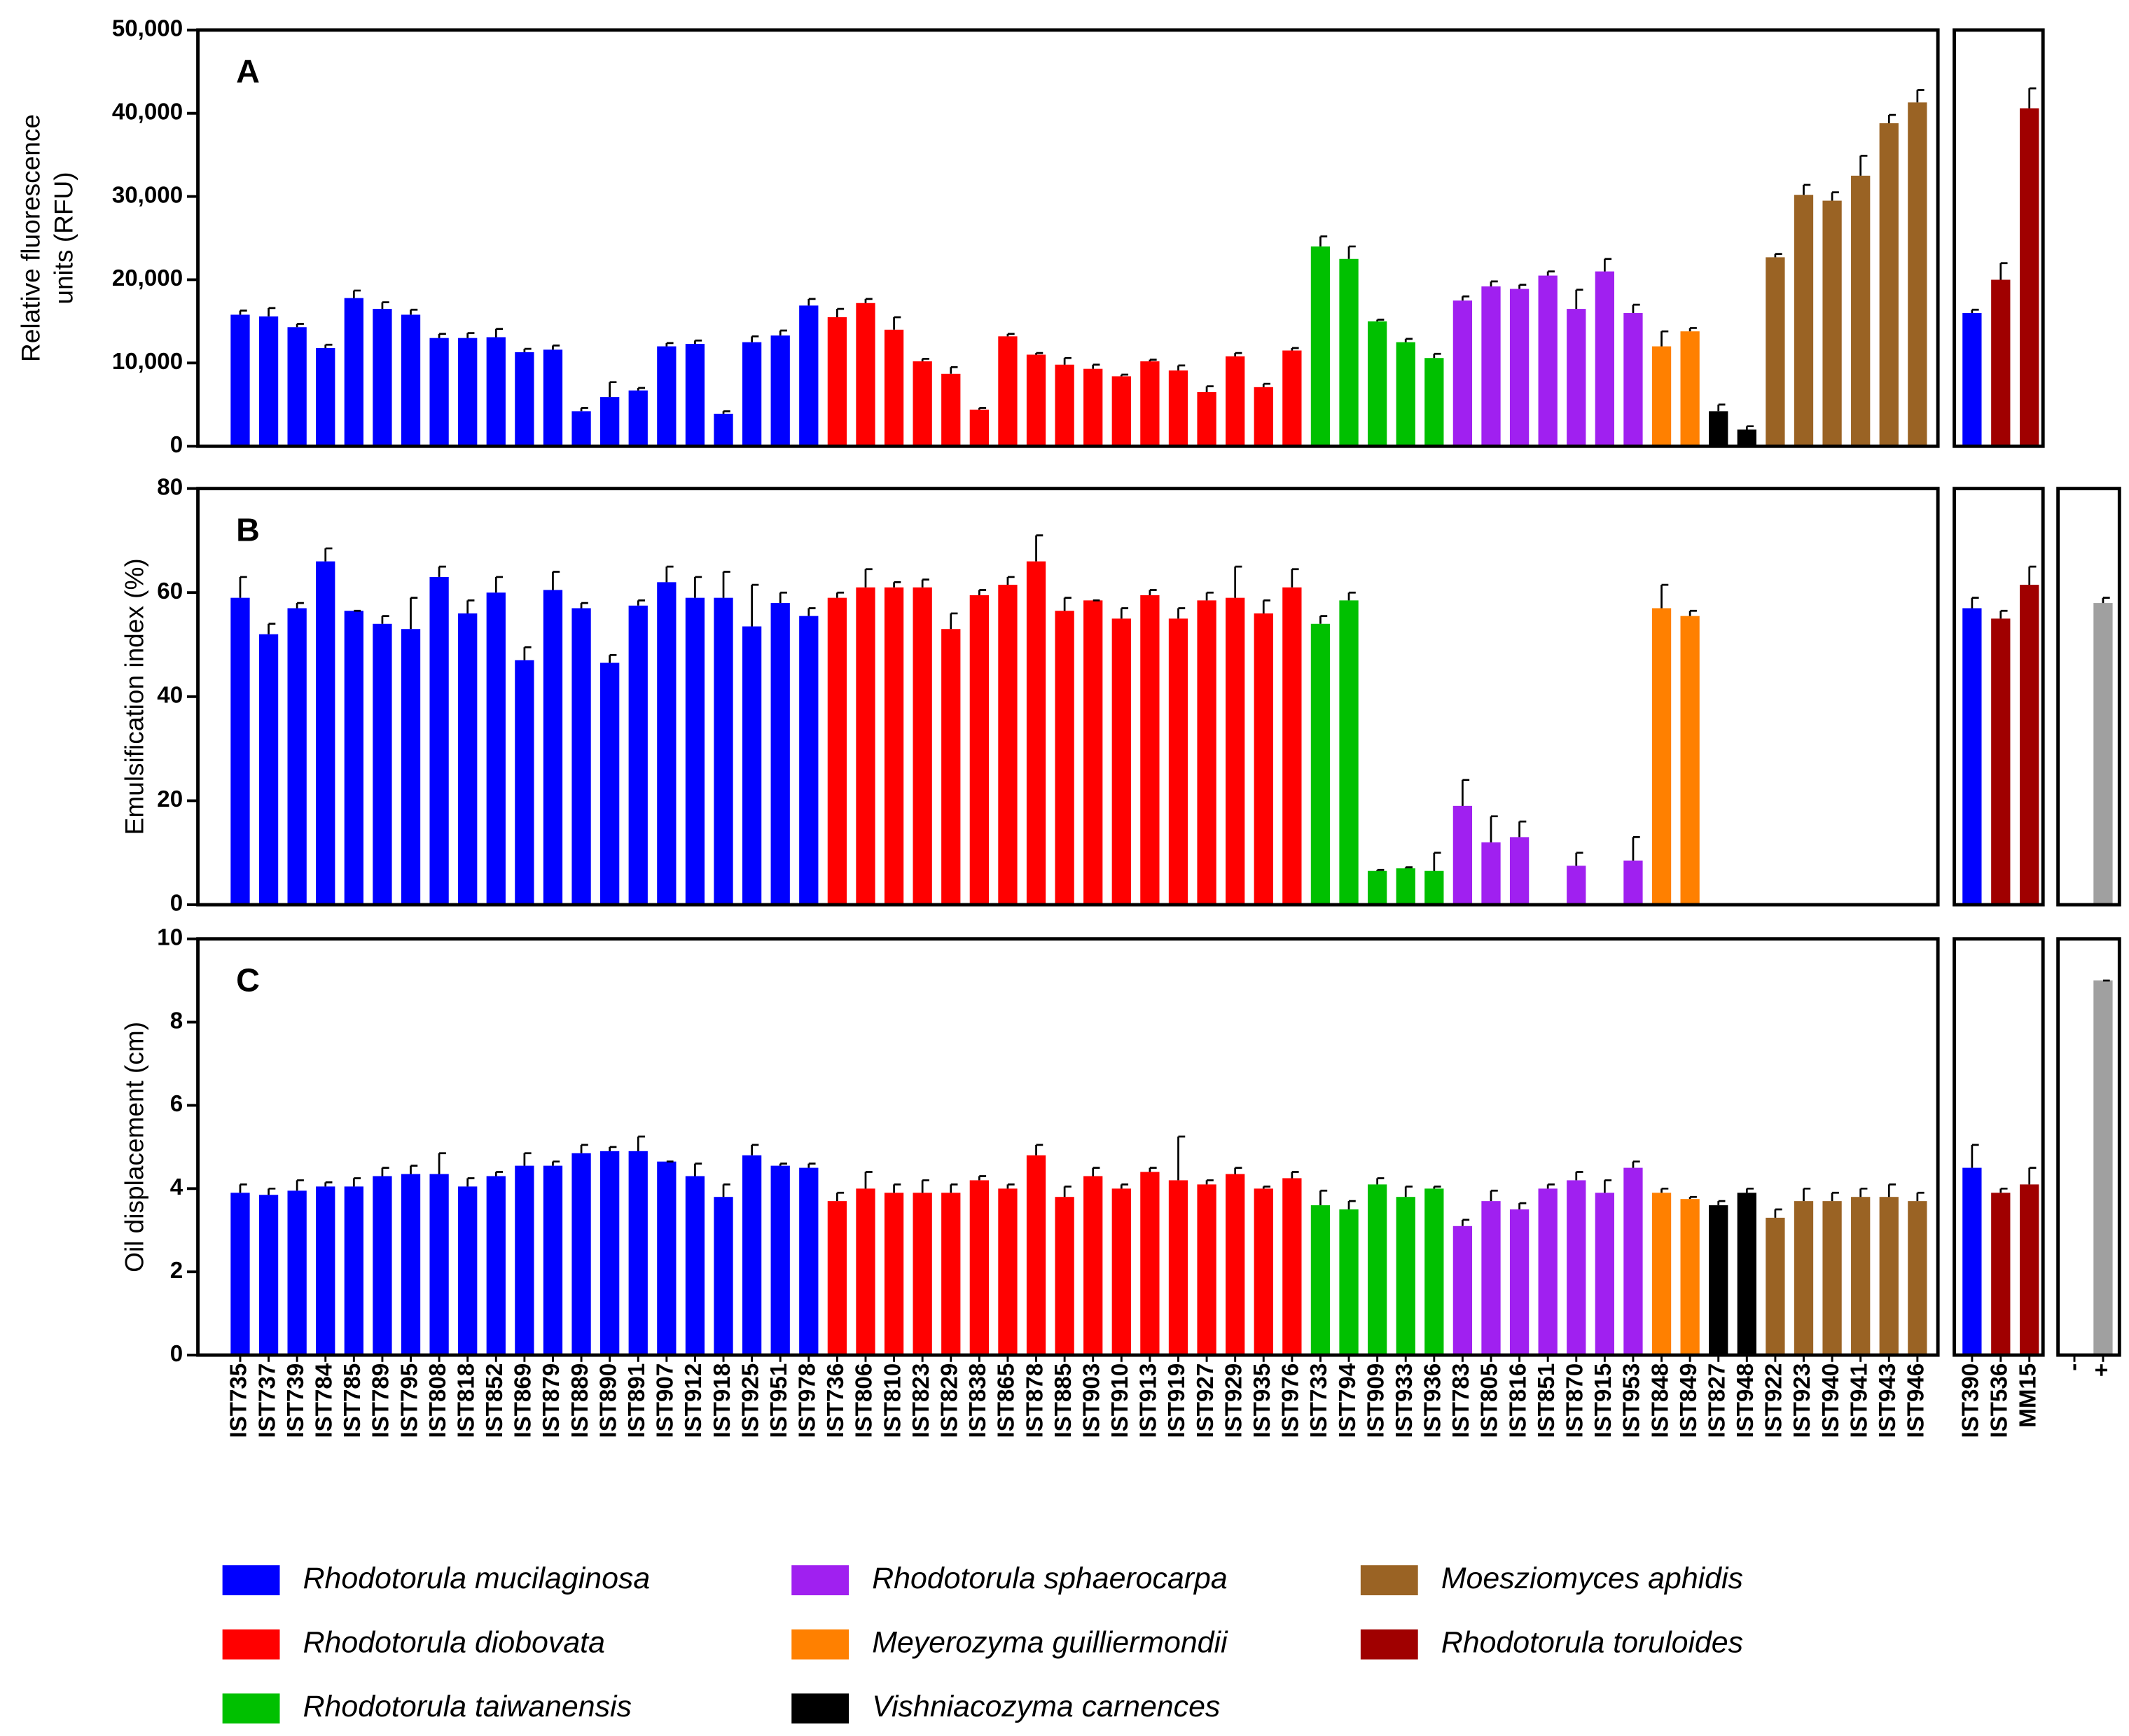 The width and height of the screenshot is (2129, 1736). Describe the element at coordinates (1046, 1706) in the screenshot. I see `legend-label: Vishniacozyma carnences` at that location.